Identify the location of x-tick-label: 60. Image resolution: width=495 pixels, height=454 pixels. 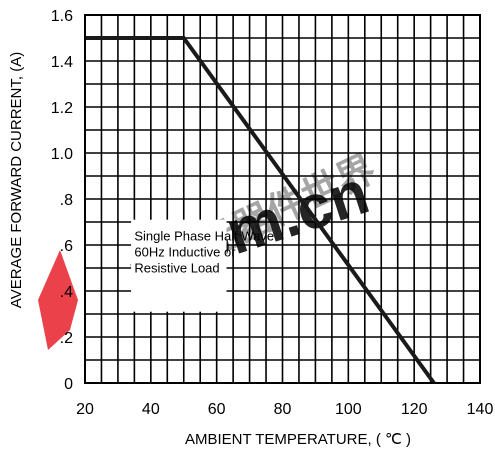
(217, 409).